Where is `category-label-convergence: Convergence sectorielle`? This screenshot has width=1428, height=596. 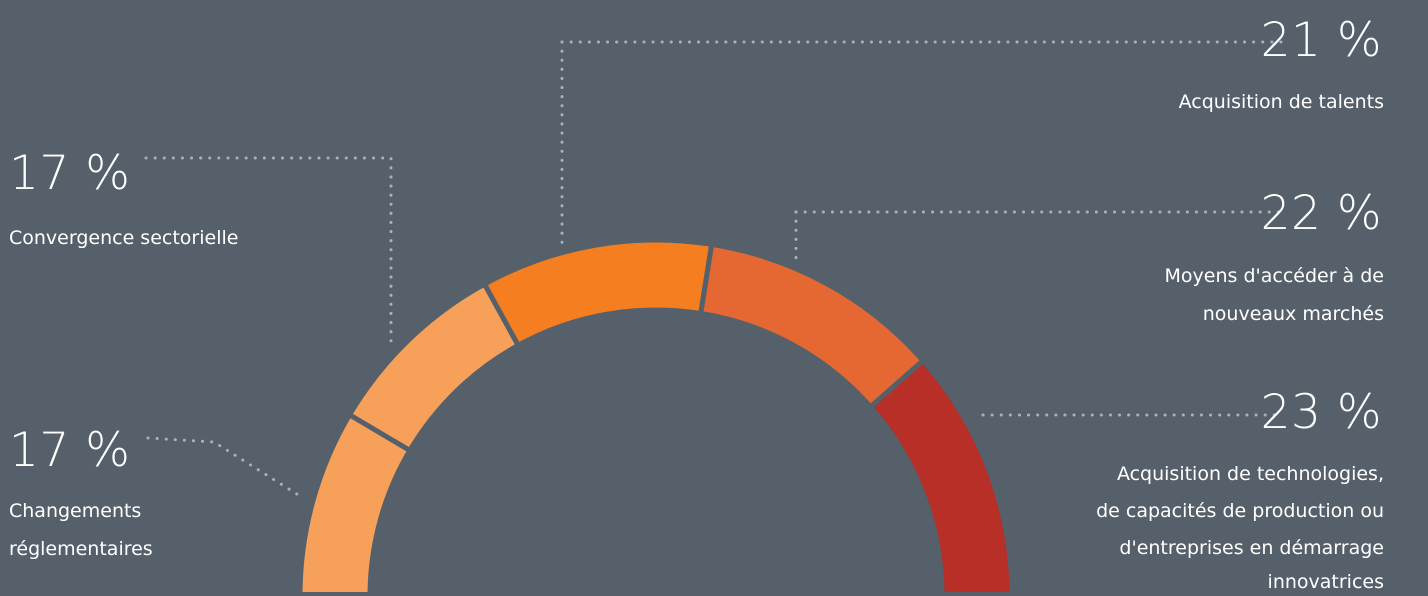
category-label-convergence: Convergence sectorielle is located at coordinates (124, 238).